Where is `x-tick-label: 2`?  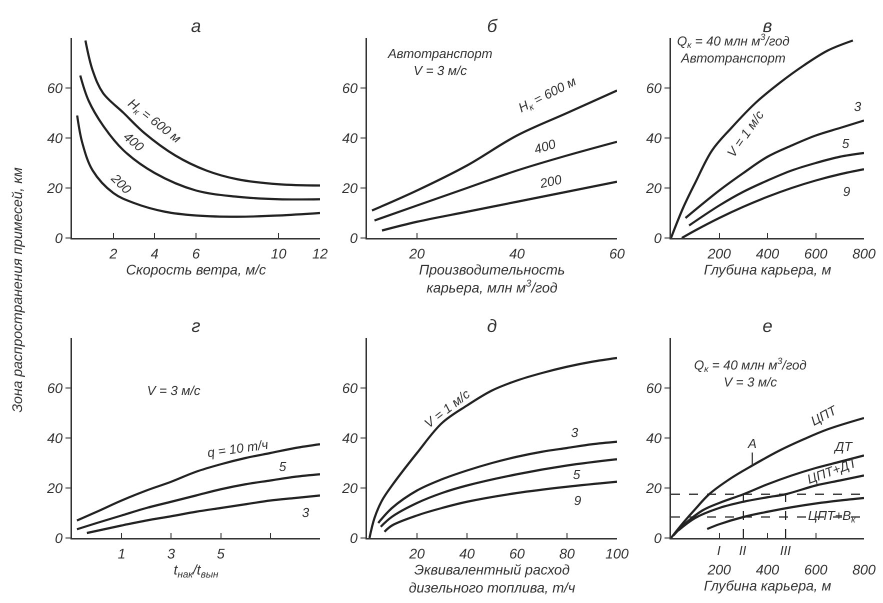
x-tick-label: 2 is located at coordinates (113, 253).